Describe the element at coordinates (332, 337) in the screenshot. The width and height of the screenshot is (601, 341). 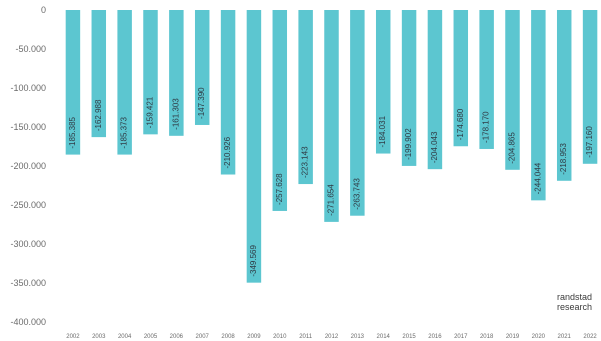
I see `x-tick-label: 2012` at that location.